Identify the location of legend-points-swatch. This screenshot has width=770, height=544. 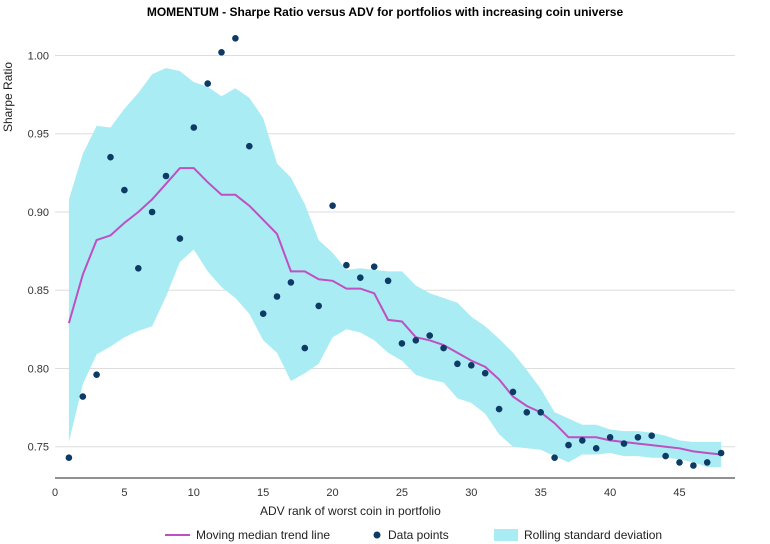
(377, 535).